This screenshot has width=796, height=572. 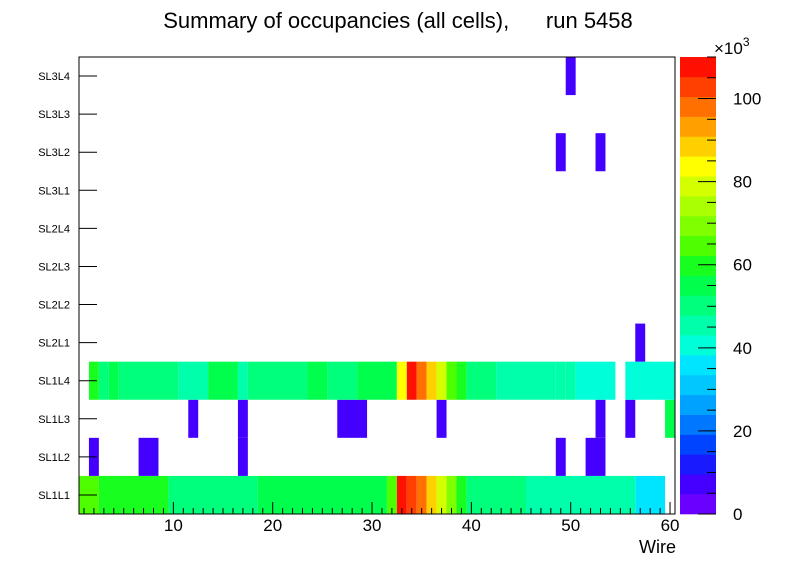 What do you see at coordinates (742, 265) in the screenshot?
I see `z-tick-label: 60` at bounding box center [742, 265].